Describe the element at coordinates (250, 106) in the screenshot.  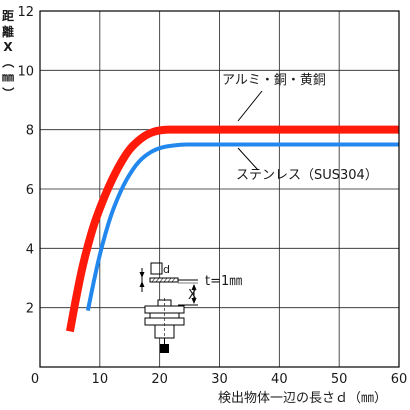
I see `red-leader-line` at that location.